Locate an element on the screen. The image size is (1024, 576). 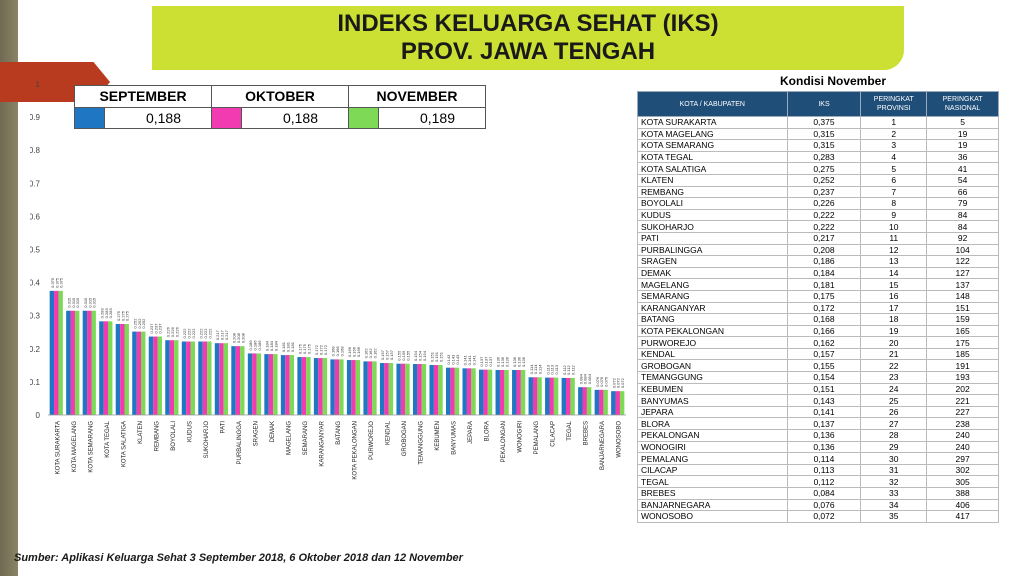
data-label: 0.375 is located at coordinates (56, 282).